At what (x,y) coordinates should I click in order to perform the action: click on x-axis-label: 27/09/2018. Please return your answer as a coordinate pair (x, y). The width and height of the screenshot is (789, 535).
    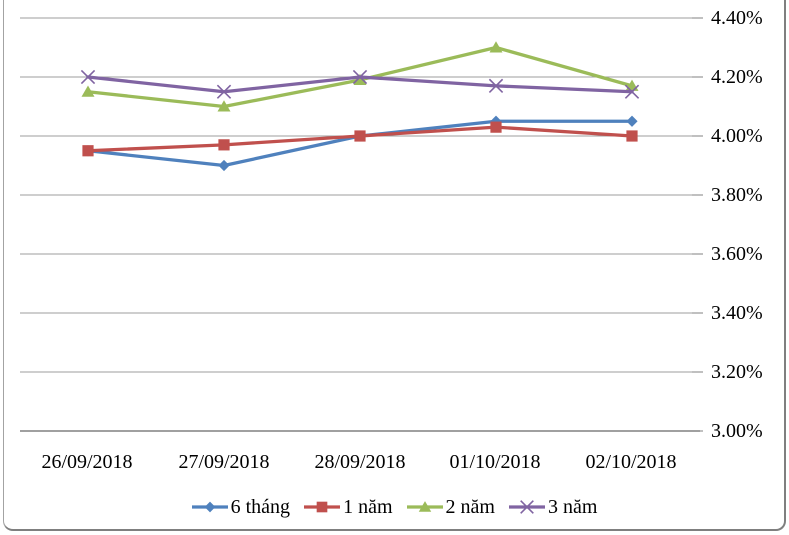
    Looking at the image, I should click on (224, 462).